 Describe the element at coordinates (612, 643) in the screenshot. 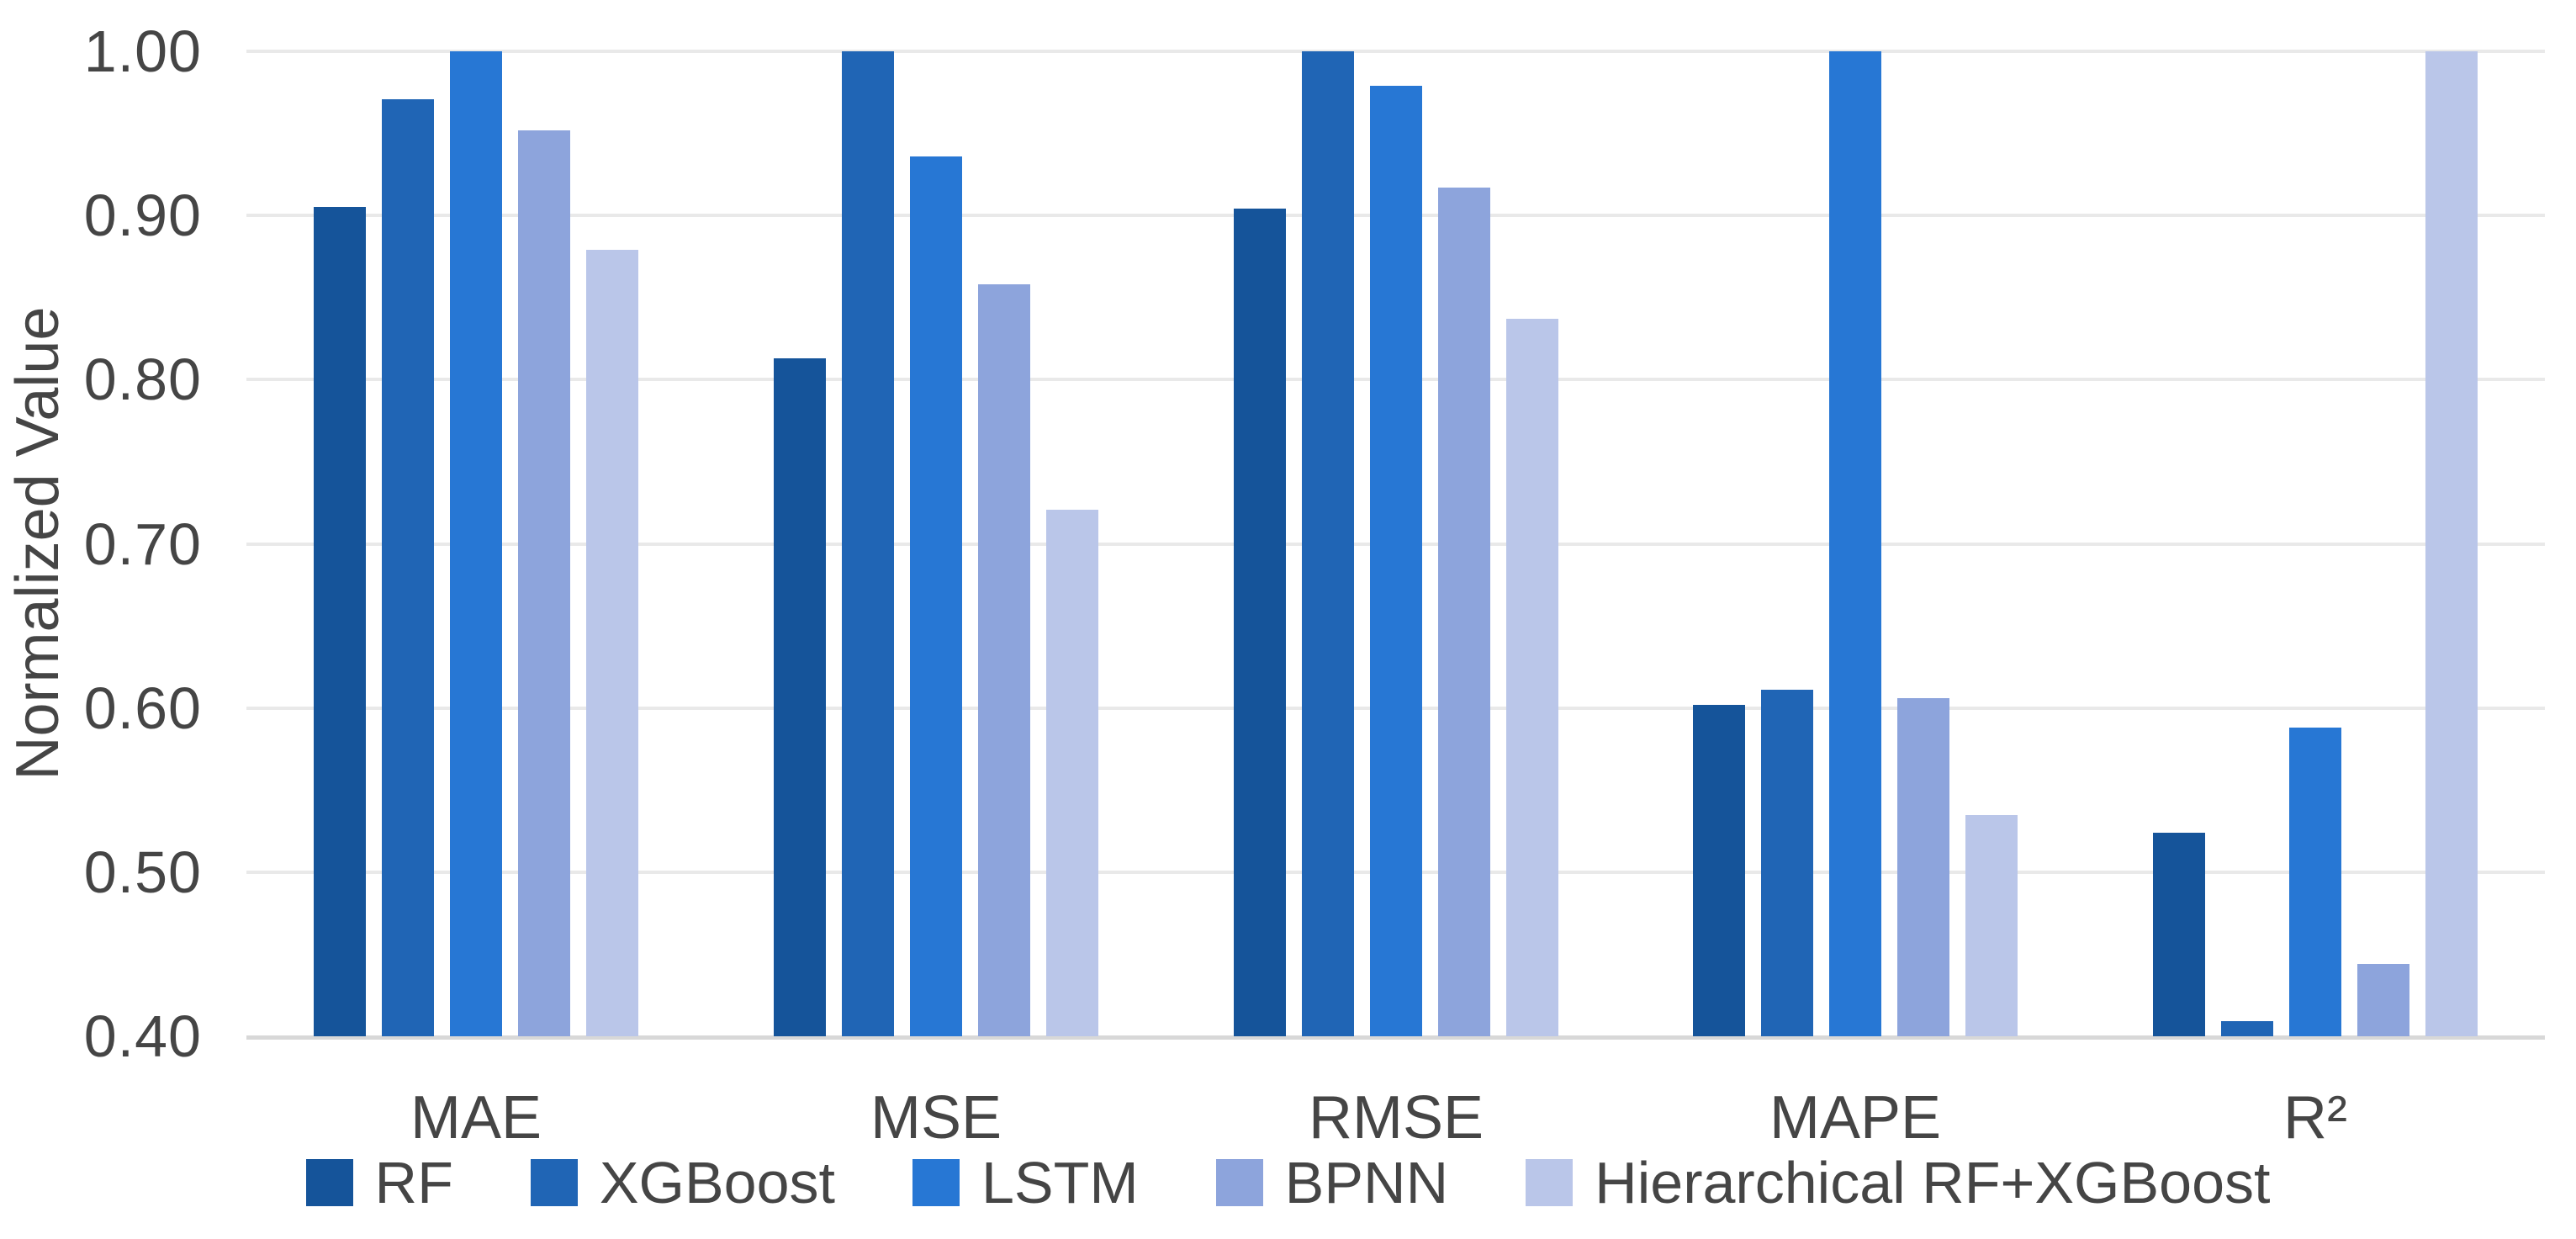

I see `bar-hierarchical-rf-xgboost-mae` at that location.